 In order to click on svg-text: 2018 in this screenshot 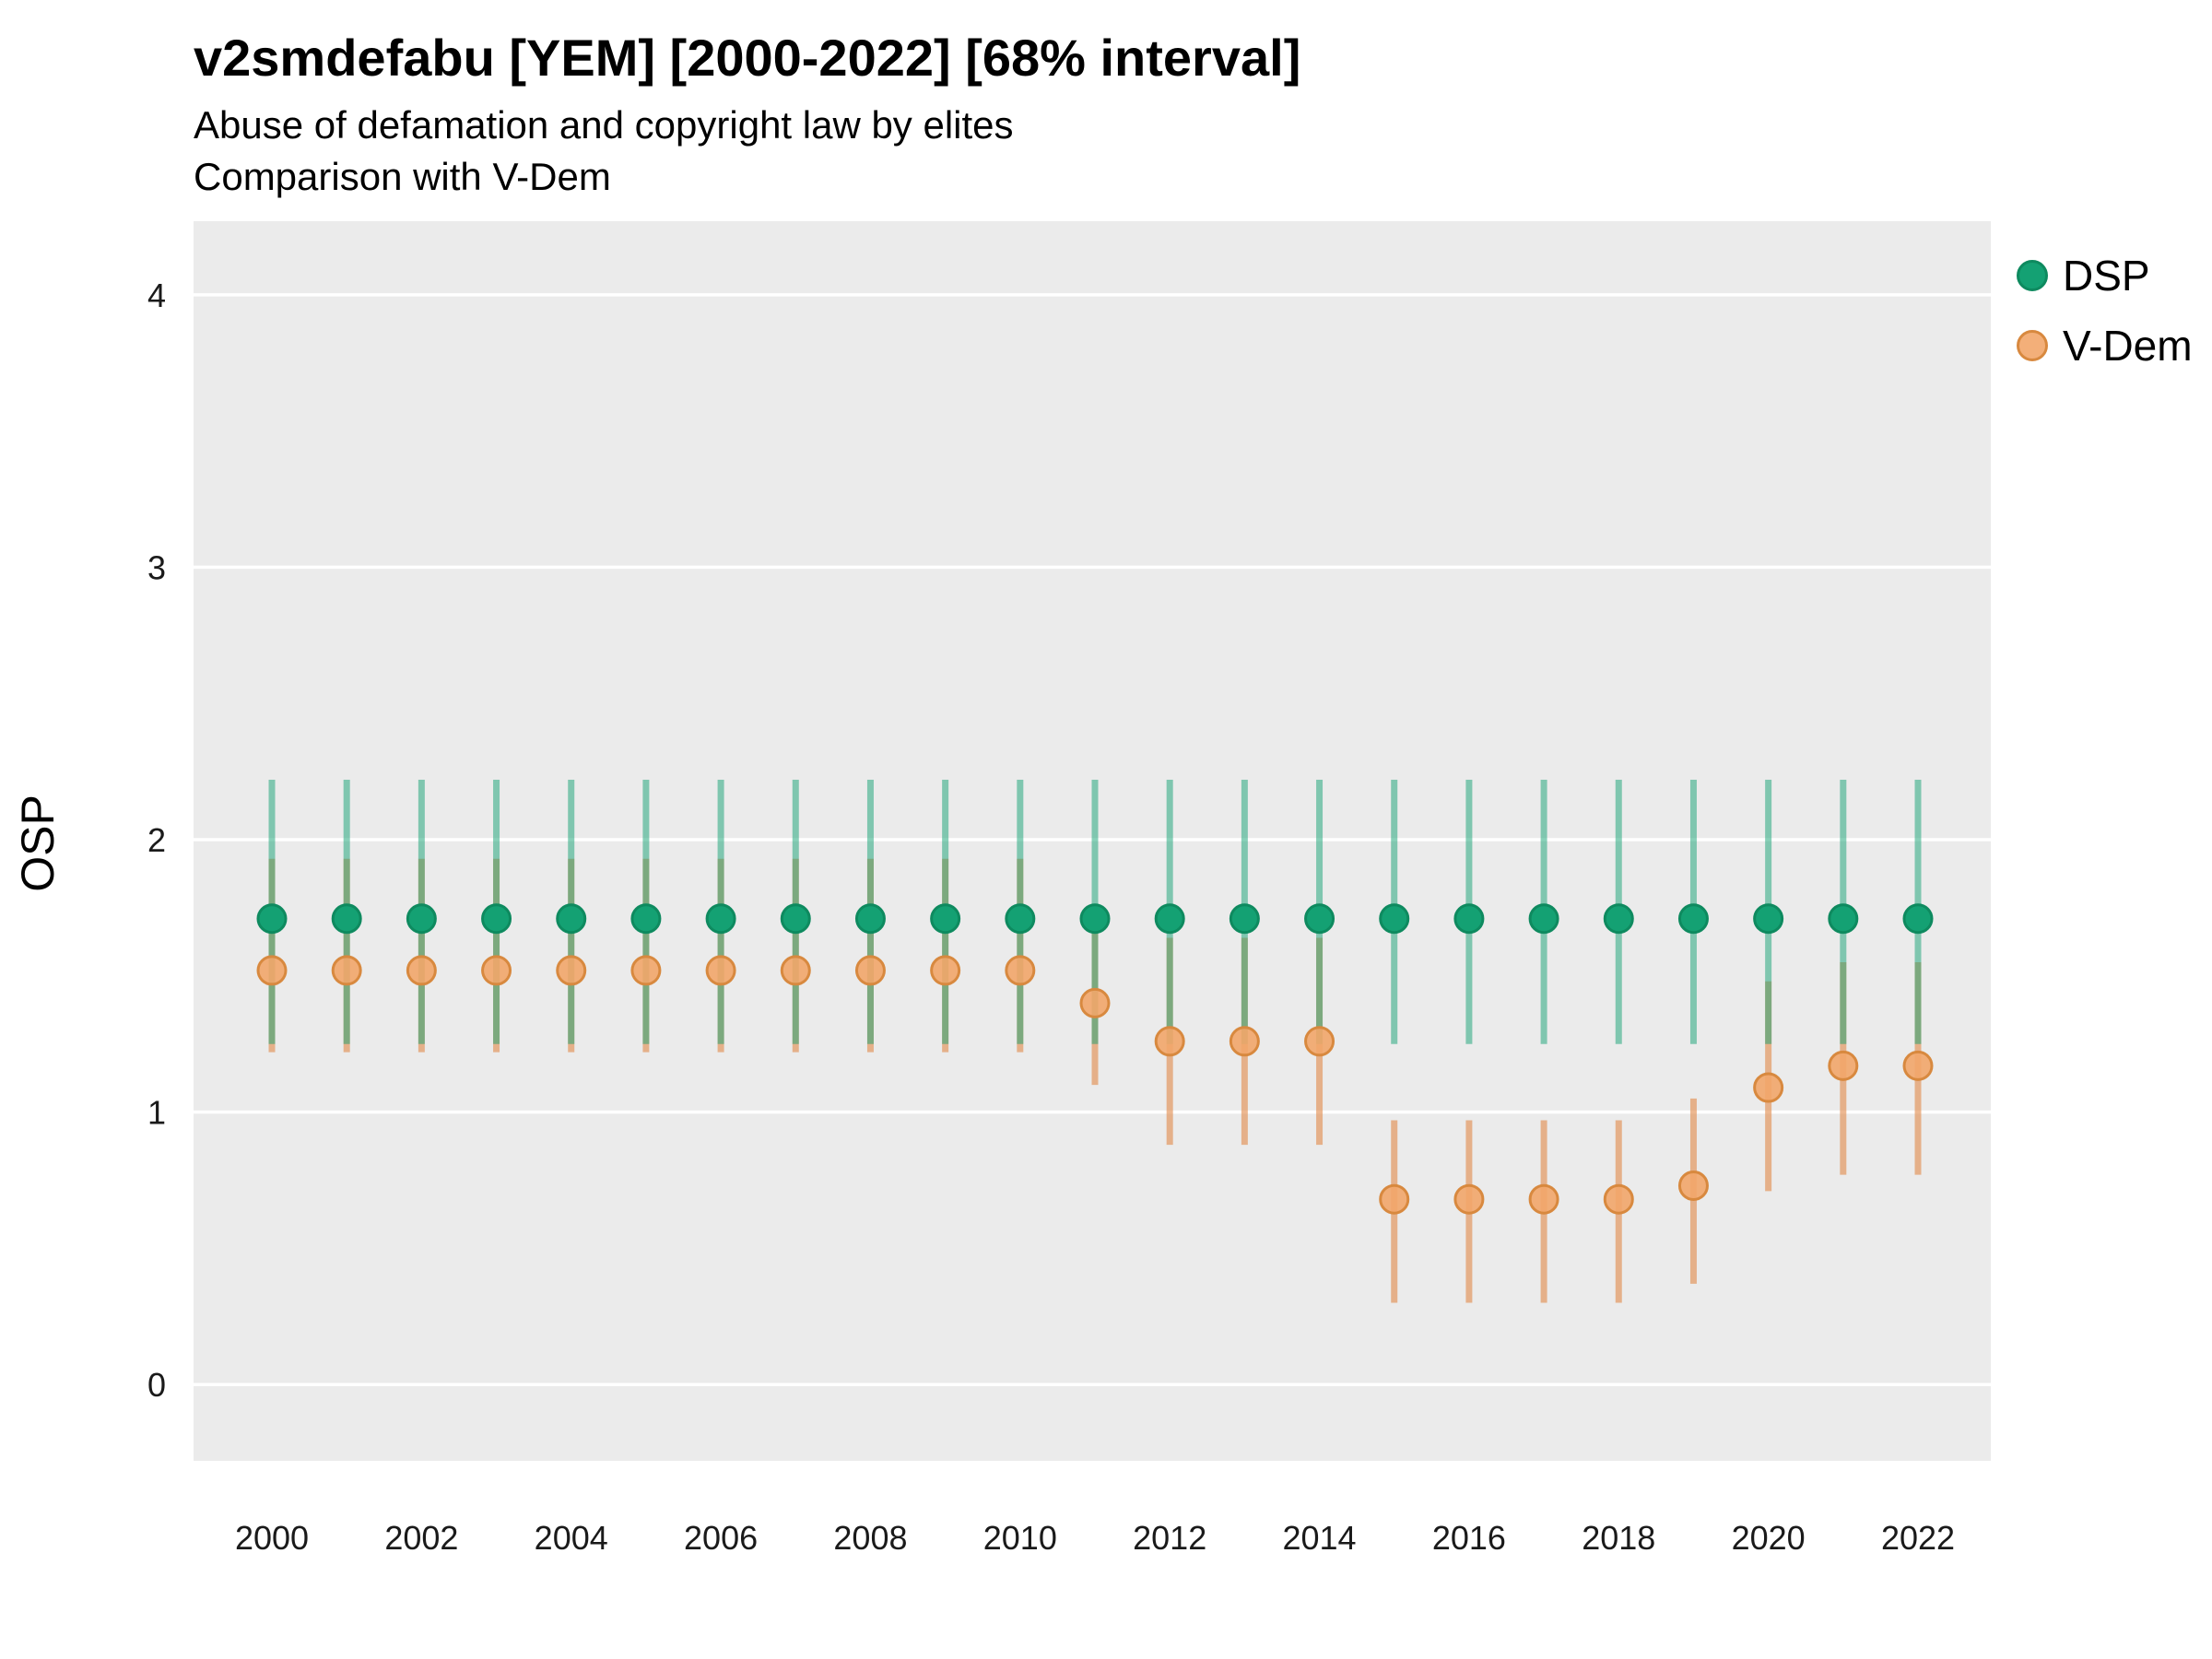, I will do `click(1618, 1538)`.